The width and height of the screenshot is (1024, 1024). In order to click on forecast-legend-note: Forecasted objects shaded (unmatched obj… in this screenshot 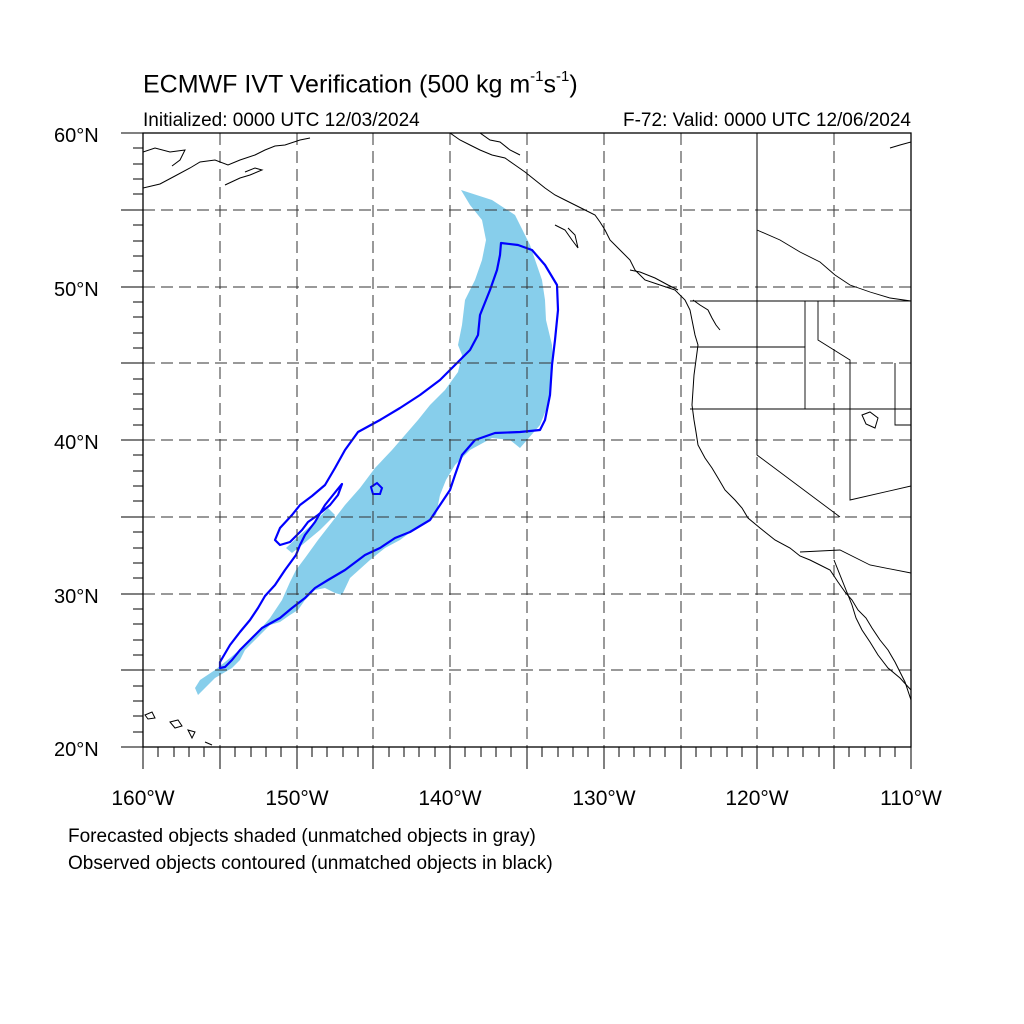, I will do `click(302, 836)`.